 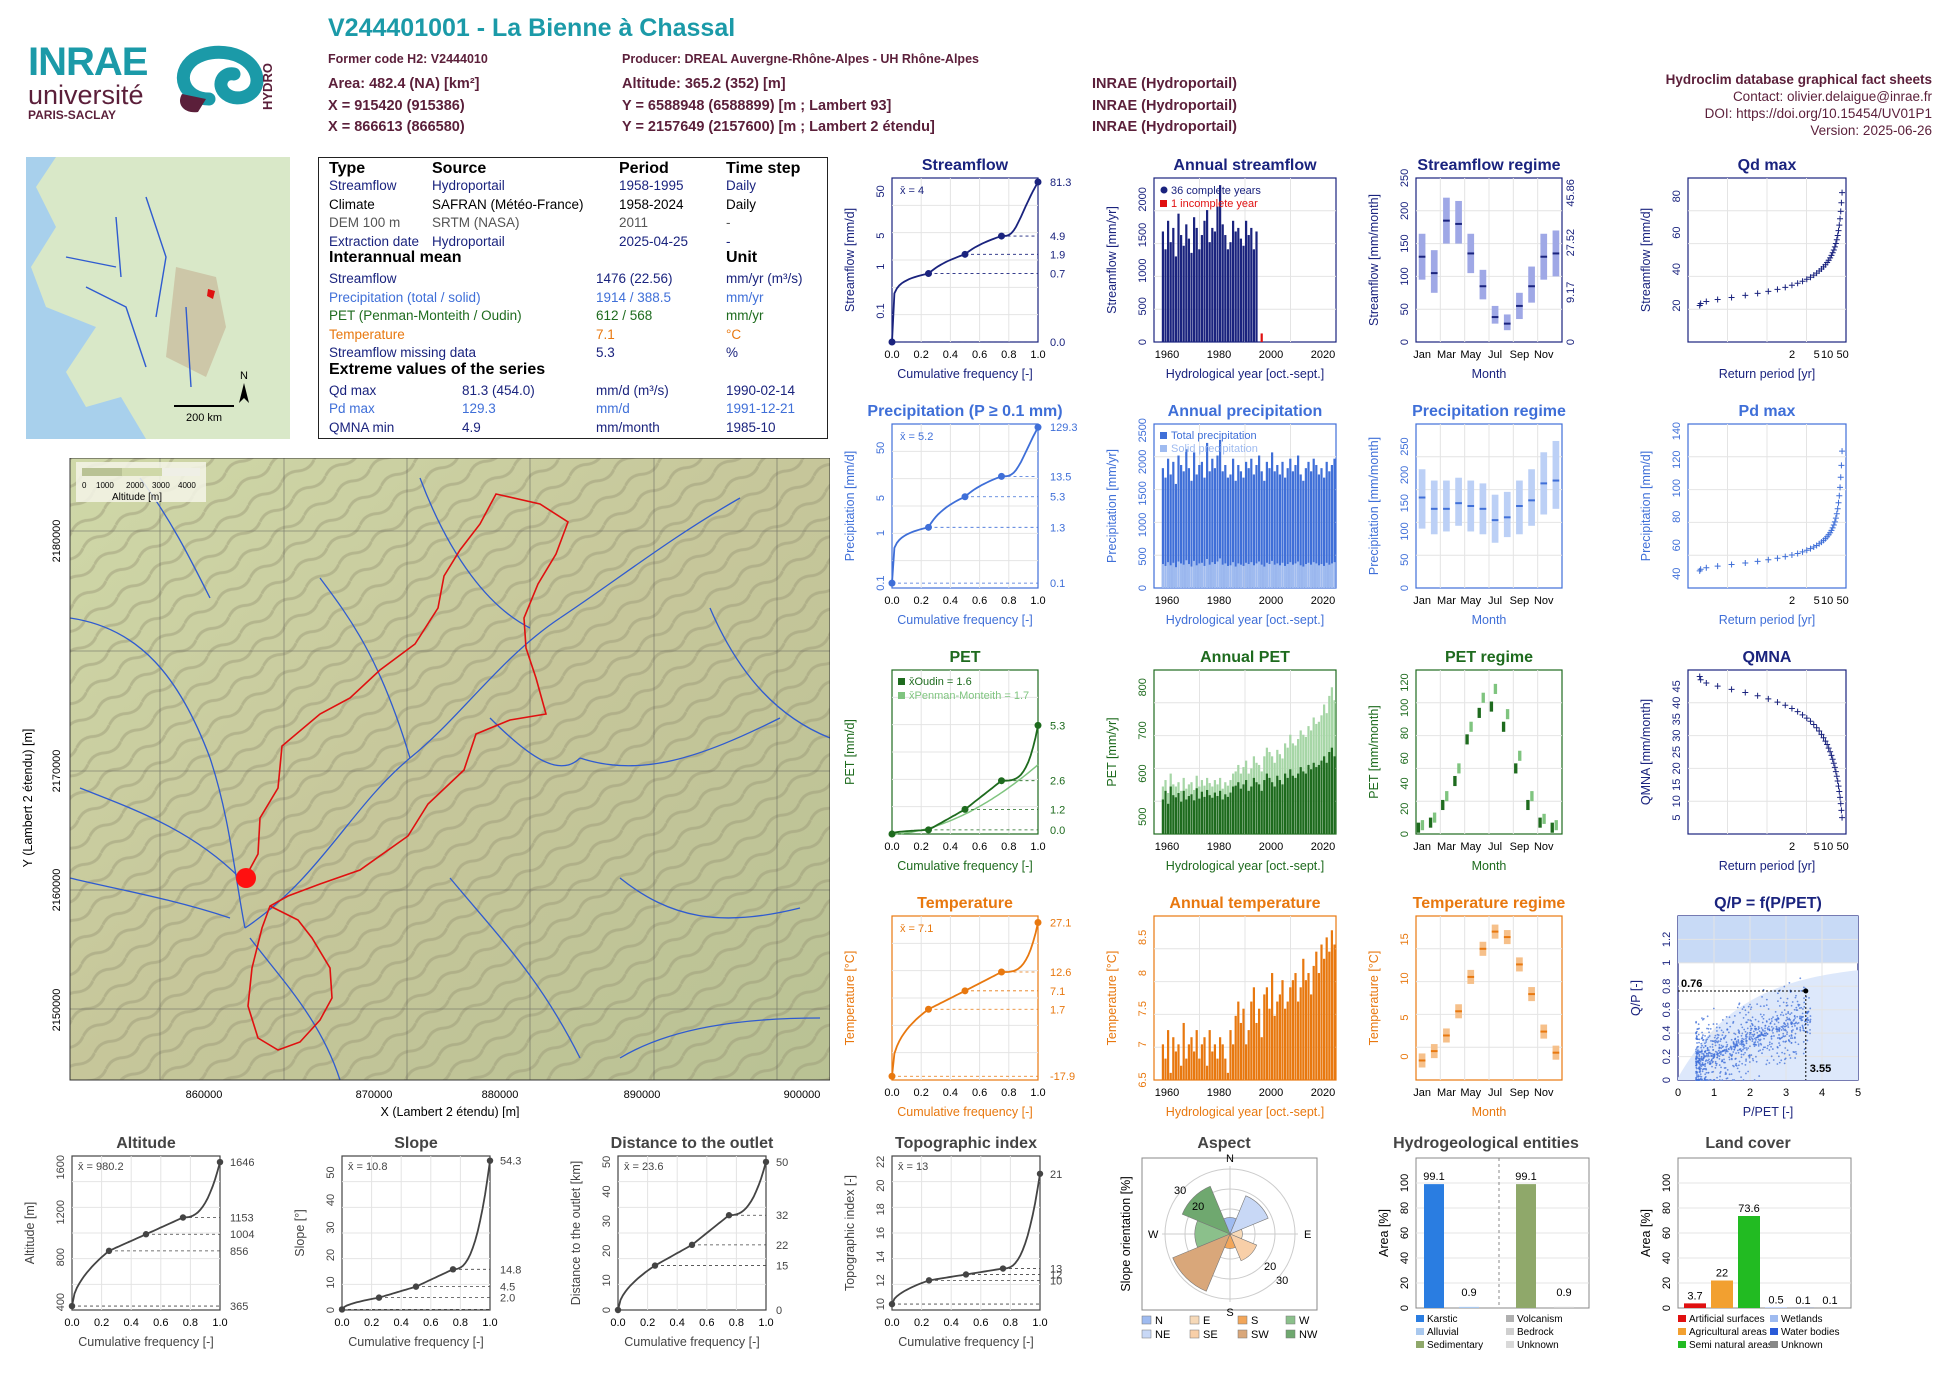 I want to click on contact: Contact: olivier.delaigue@inrae.fr, so click(x=1832, y=96).